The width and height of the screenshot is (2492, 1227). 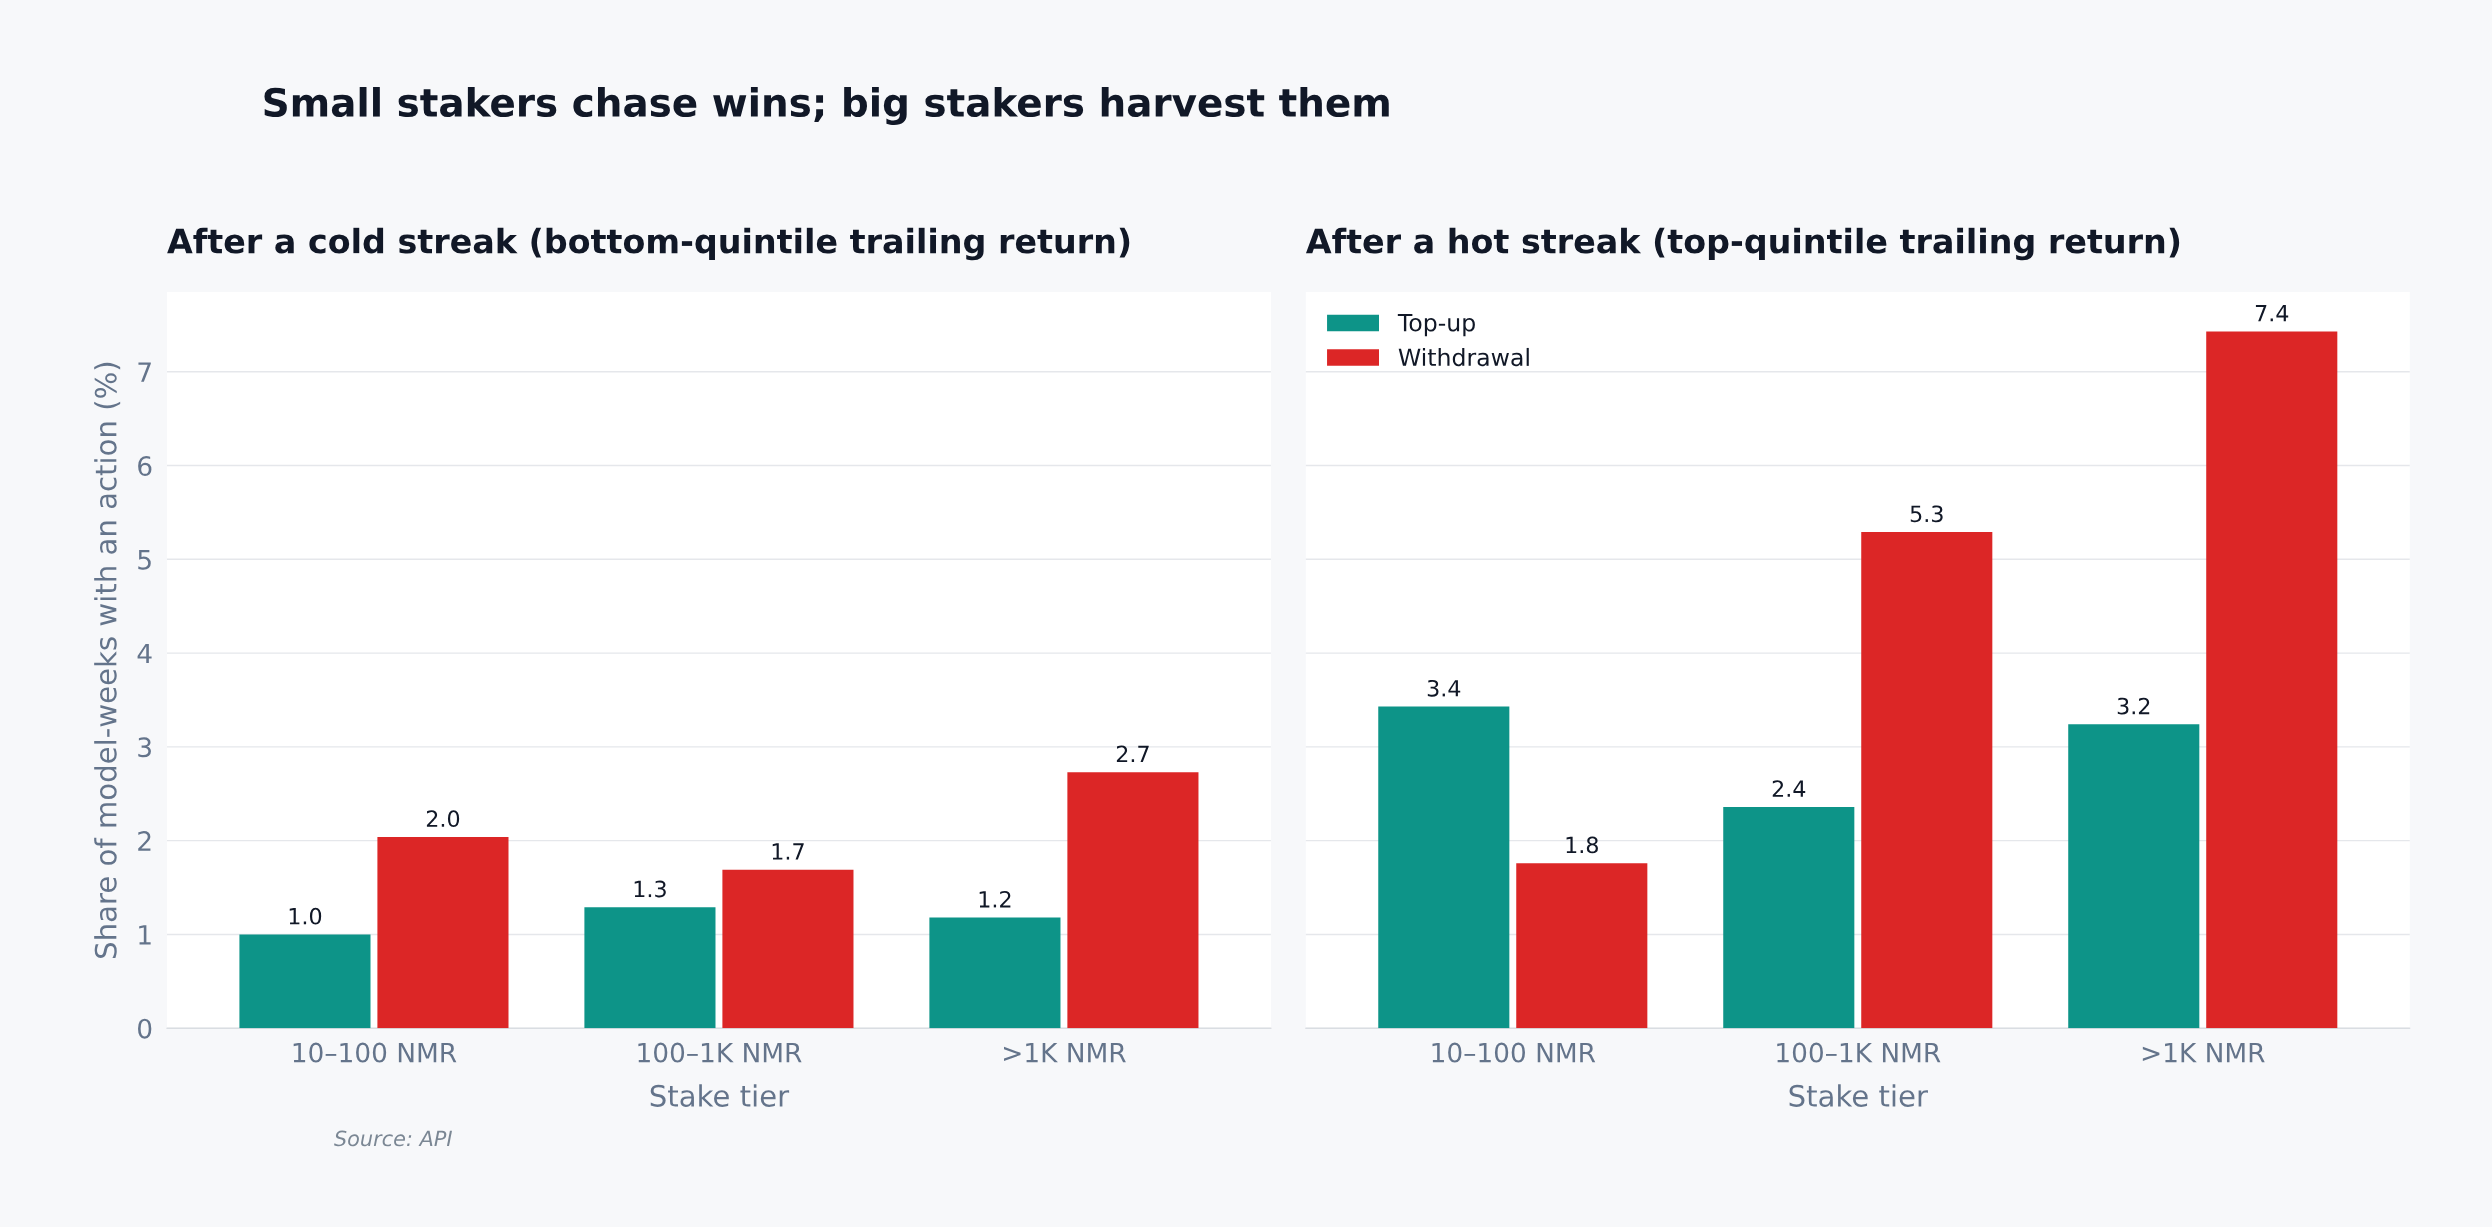 I want to click on y-tick-label: 4, so click(x=144, y=653).